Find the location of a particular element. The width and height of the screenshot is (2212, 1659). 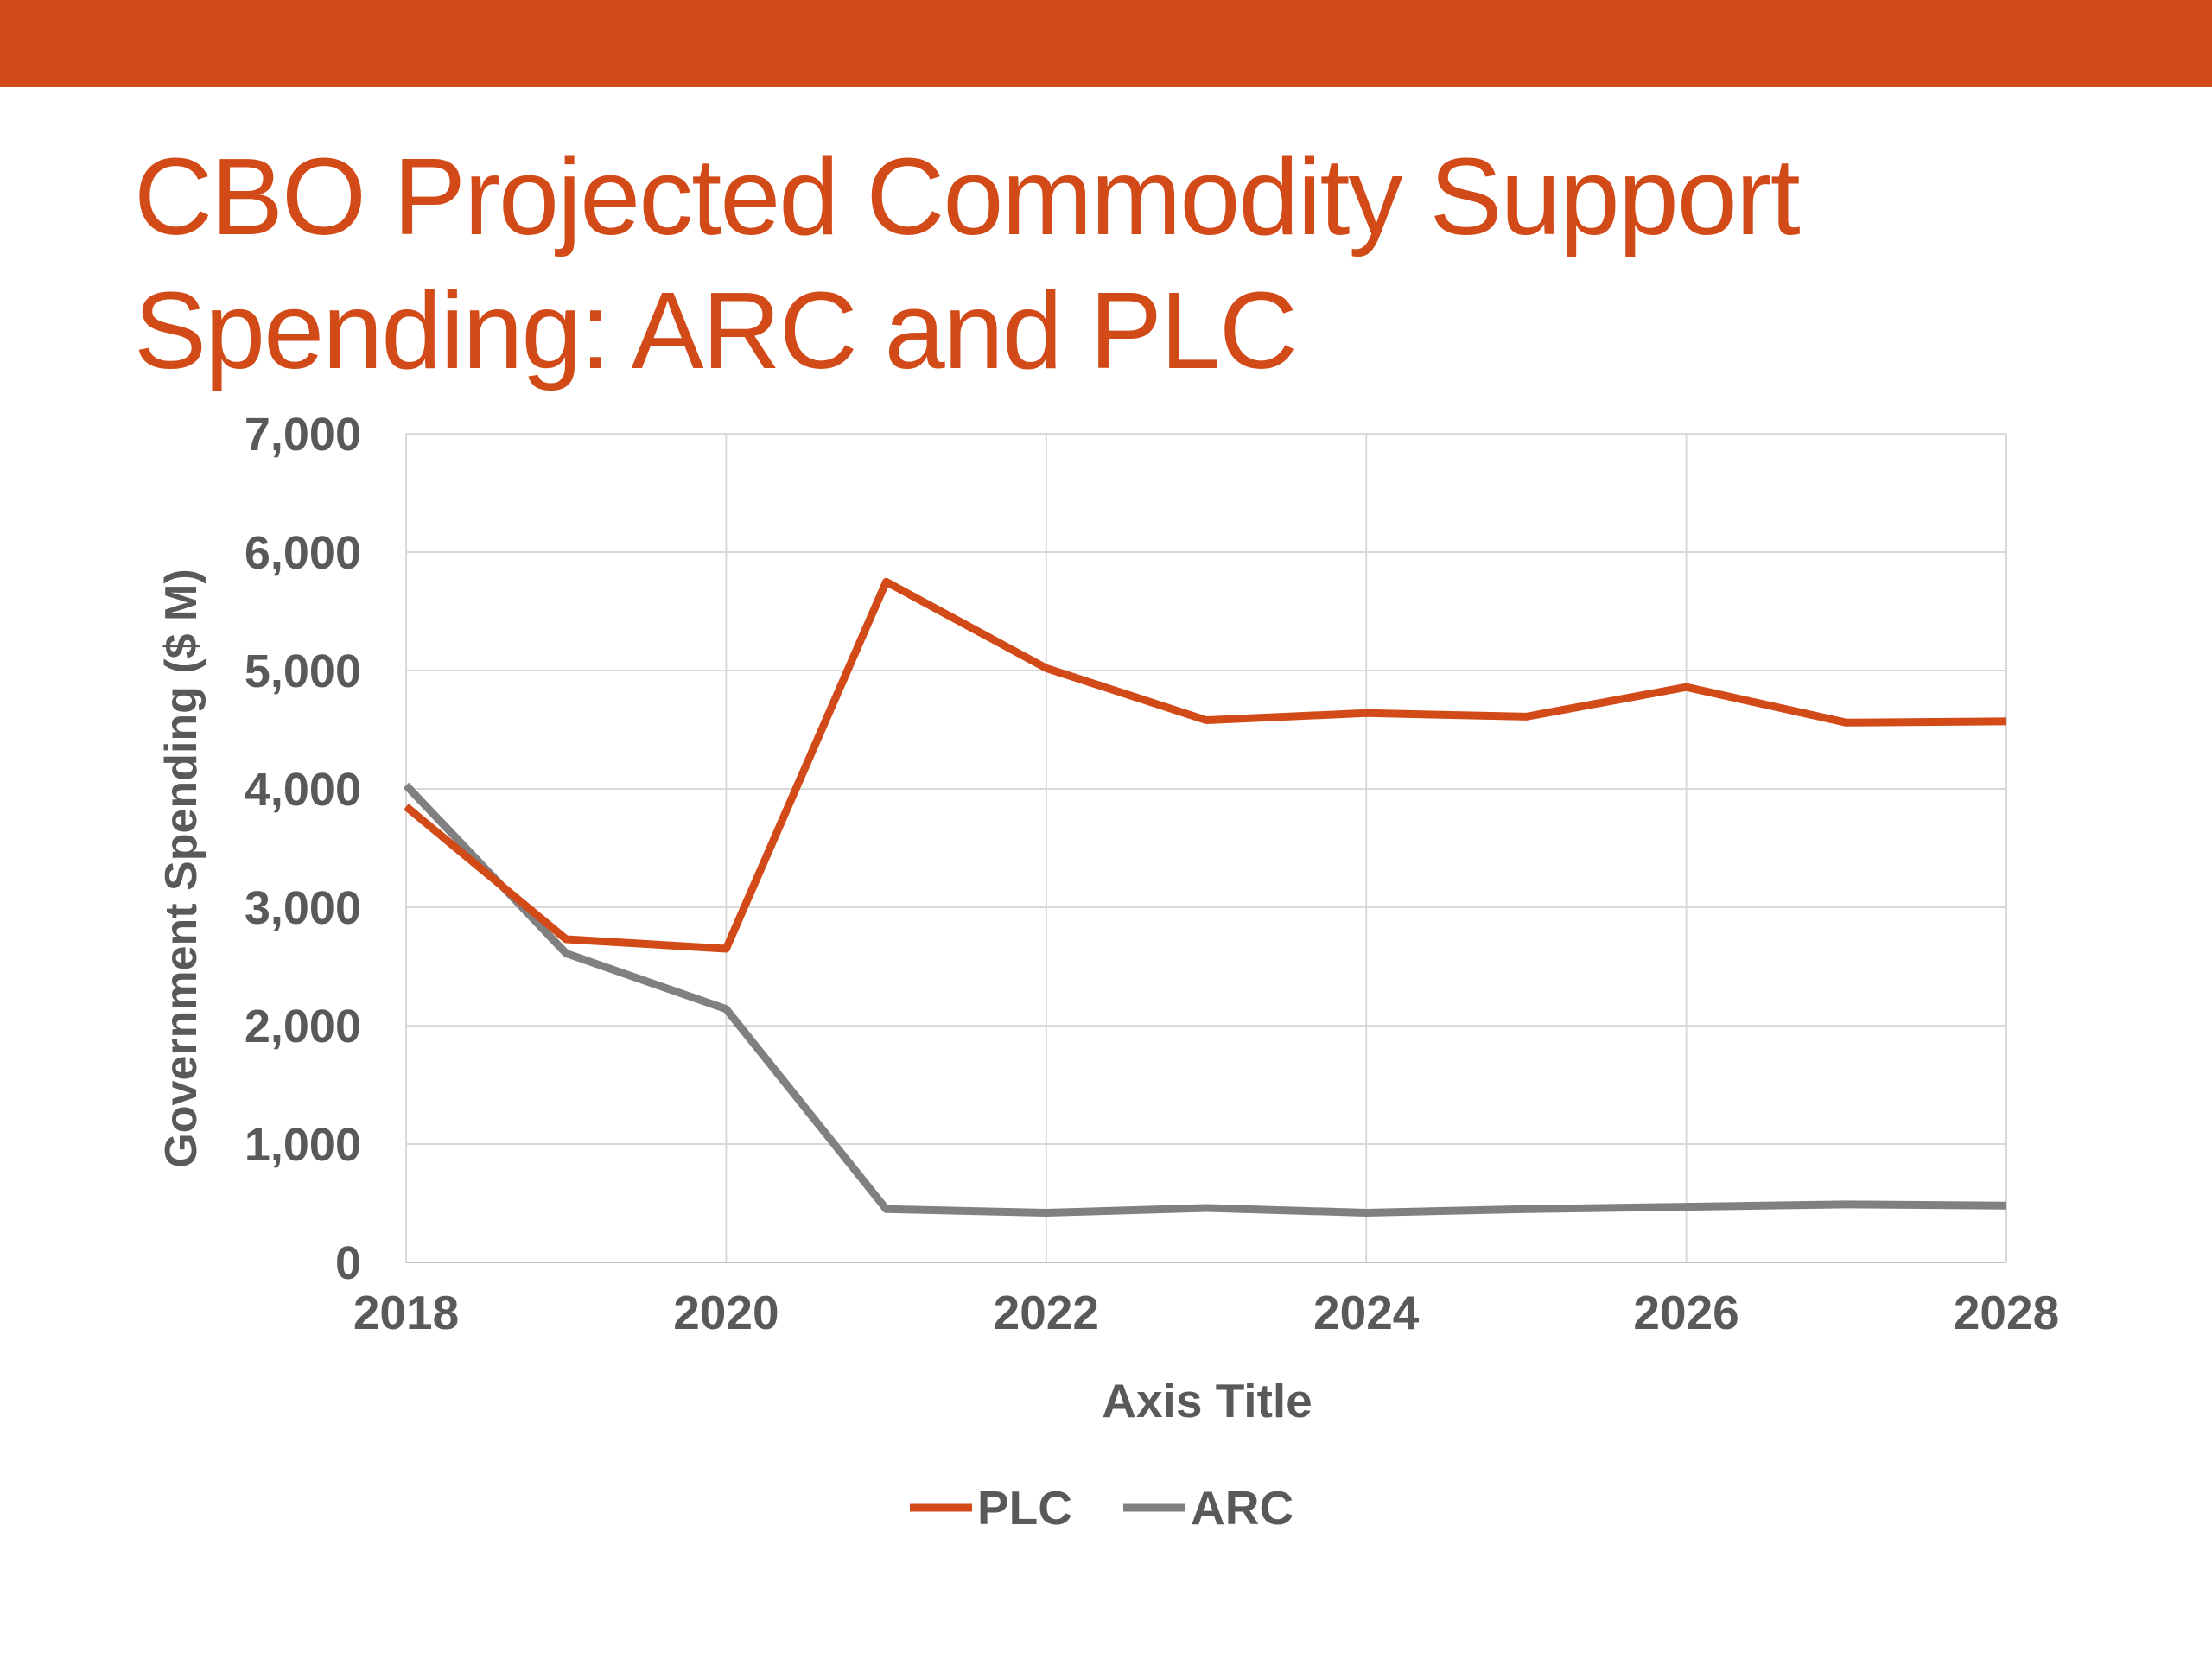

y-tick-label: 5,000 is located at coordinates (303, 671).